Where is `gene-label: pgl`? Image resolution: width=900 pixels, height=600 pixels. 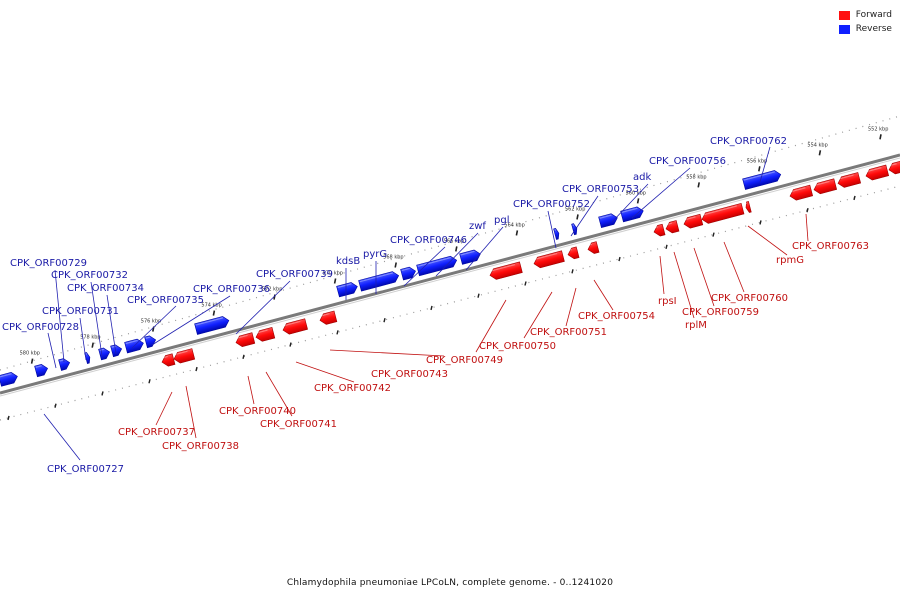 gene-label: pgl is located at coordinates (501, 220).